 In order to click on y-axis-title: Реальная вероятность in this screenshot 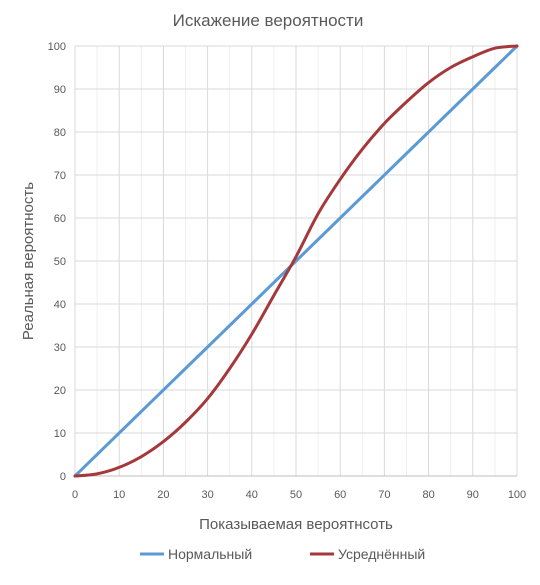, I will do `click(28, 261)`.